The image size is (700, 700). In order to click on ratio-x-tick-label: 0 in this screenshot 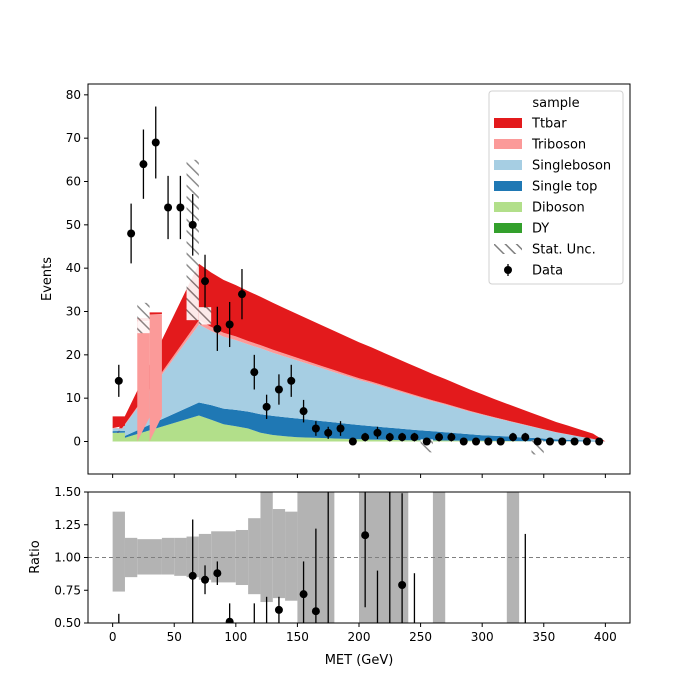, I will do `click(113, 637)`.